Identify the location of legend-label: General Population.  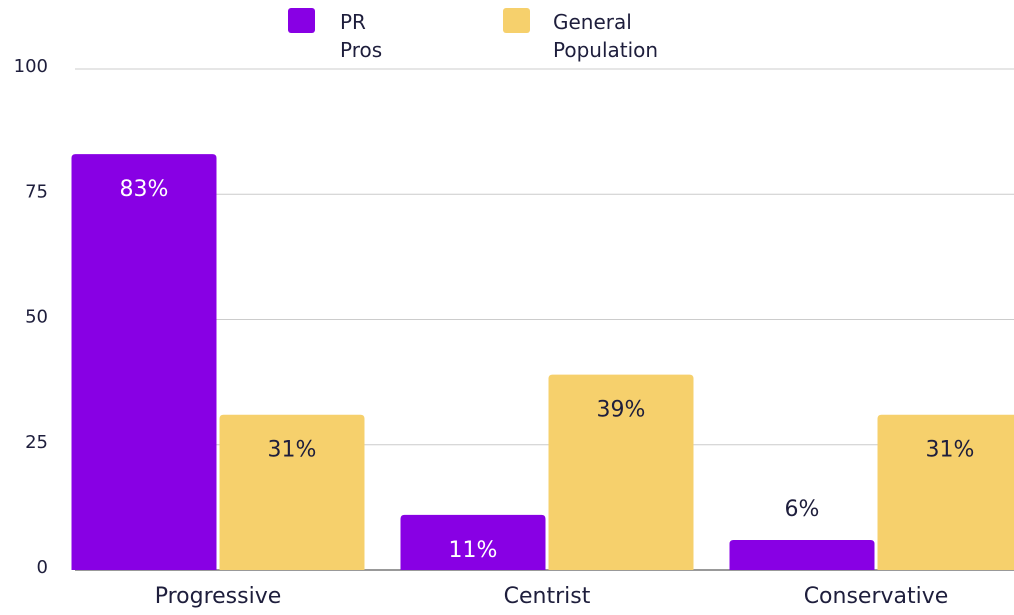
(606, 36).